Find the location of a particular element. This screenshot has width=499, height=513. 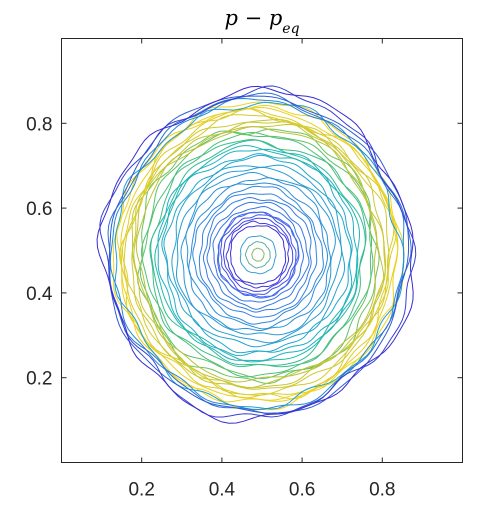

x-tick-label: 0.2 is located at coordinates (141, 490).